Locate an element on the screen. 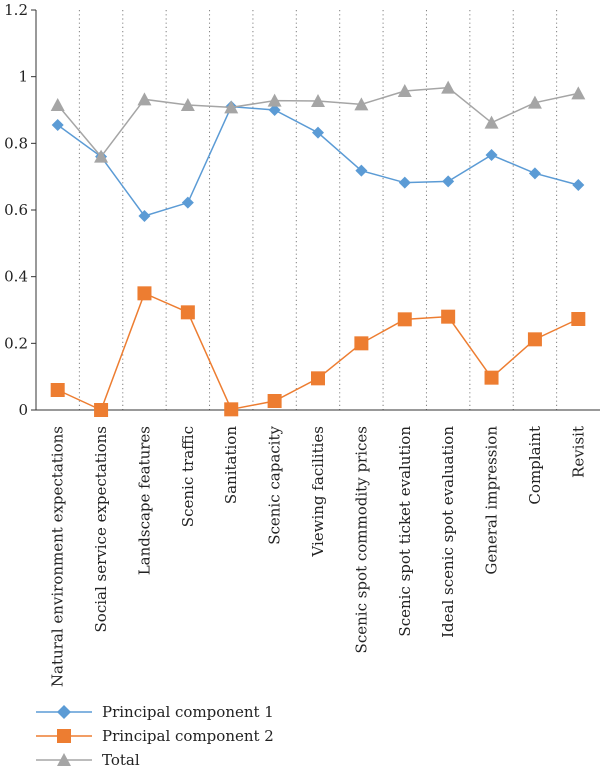  y-tick-label: 1 is located at coordinates (23, 77).